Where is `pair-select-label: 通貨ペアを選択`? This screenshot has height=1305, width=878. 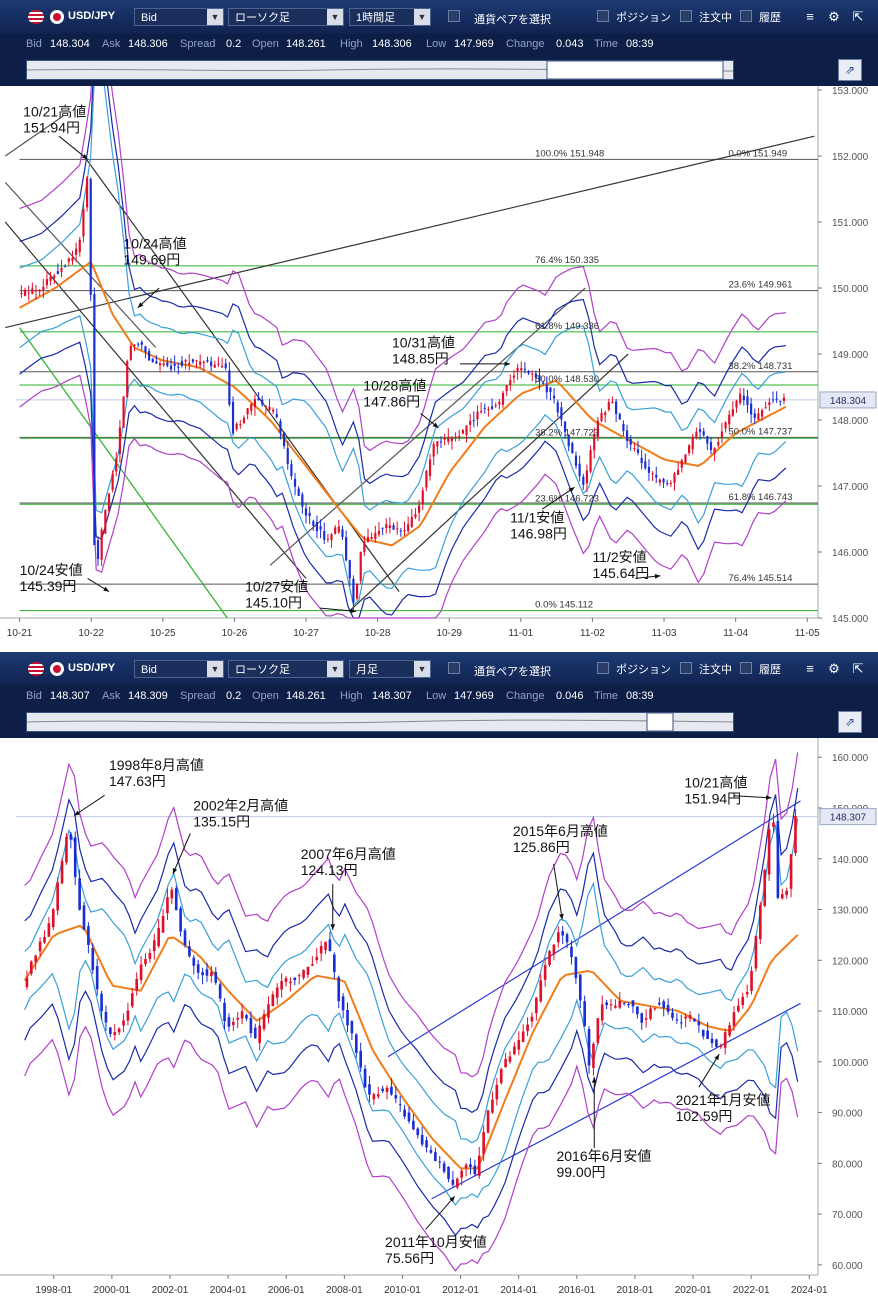
pair-select-label: 通貨ペアを選択 is located at coordinates (512, 20).